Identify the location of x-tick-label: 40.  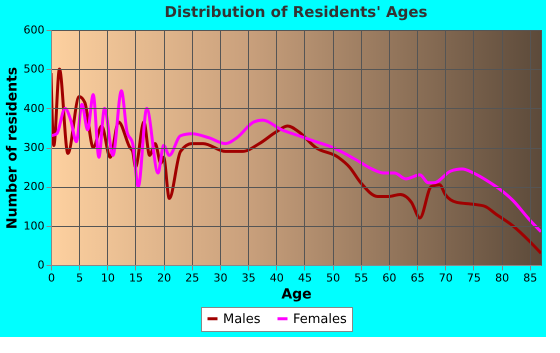
(277, 278).